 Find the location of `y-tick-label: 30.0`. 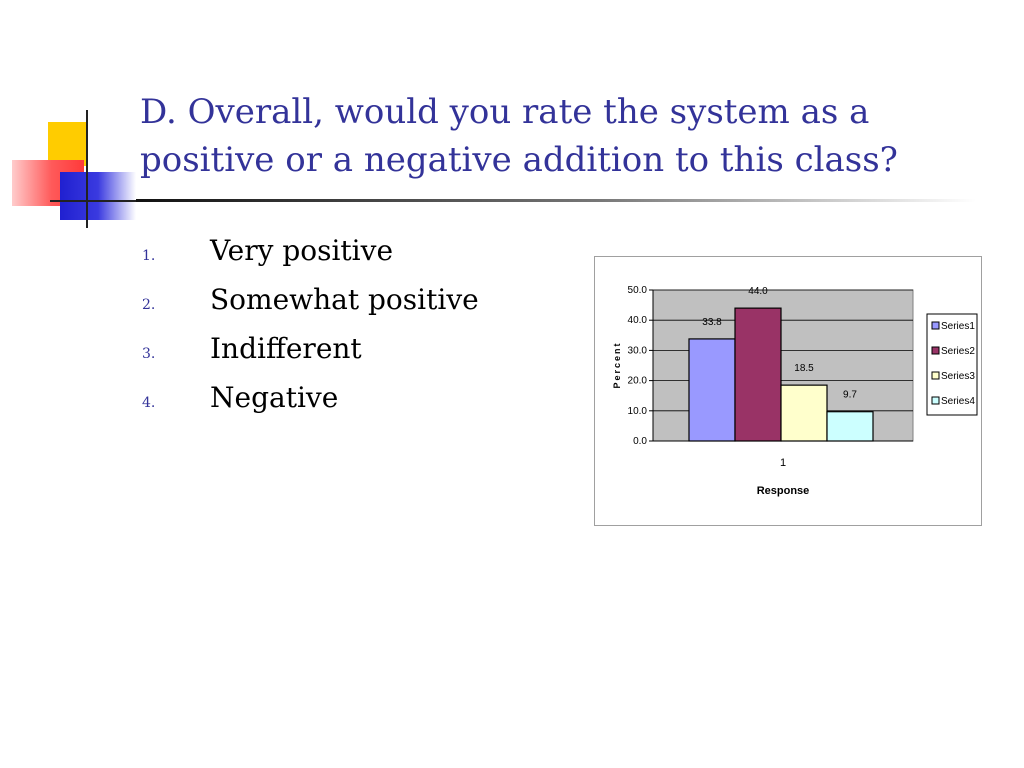

y-tick-label: 30.0 is located at coordinates (638, 350).